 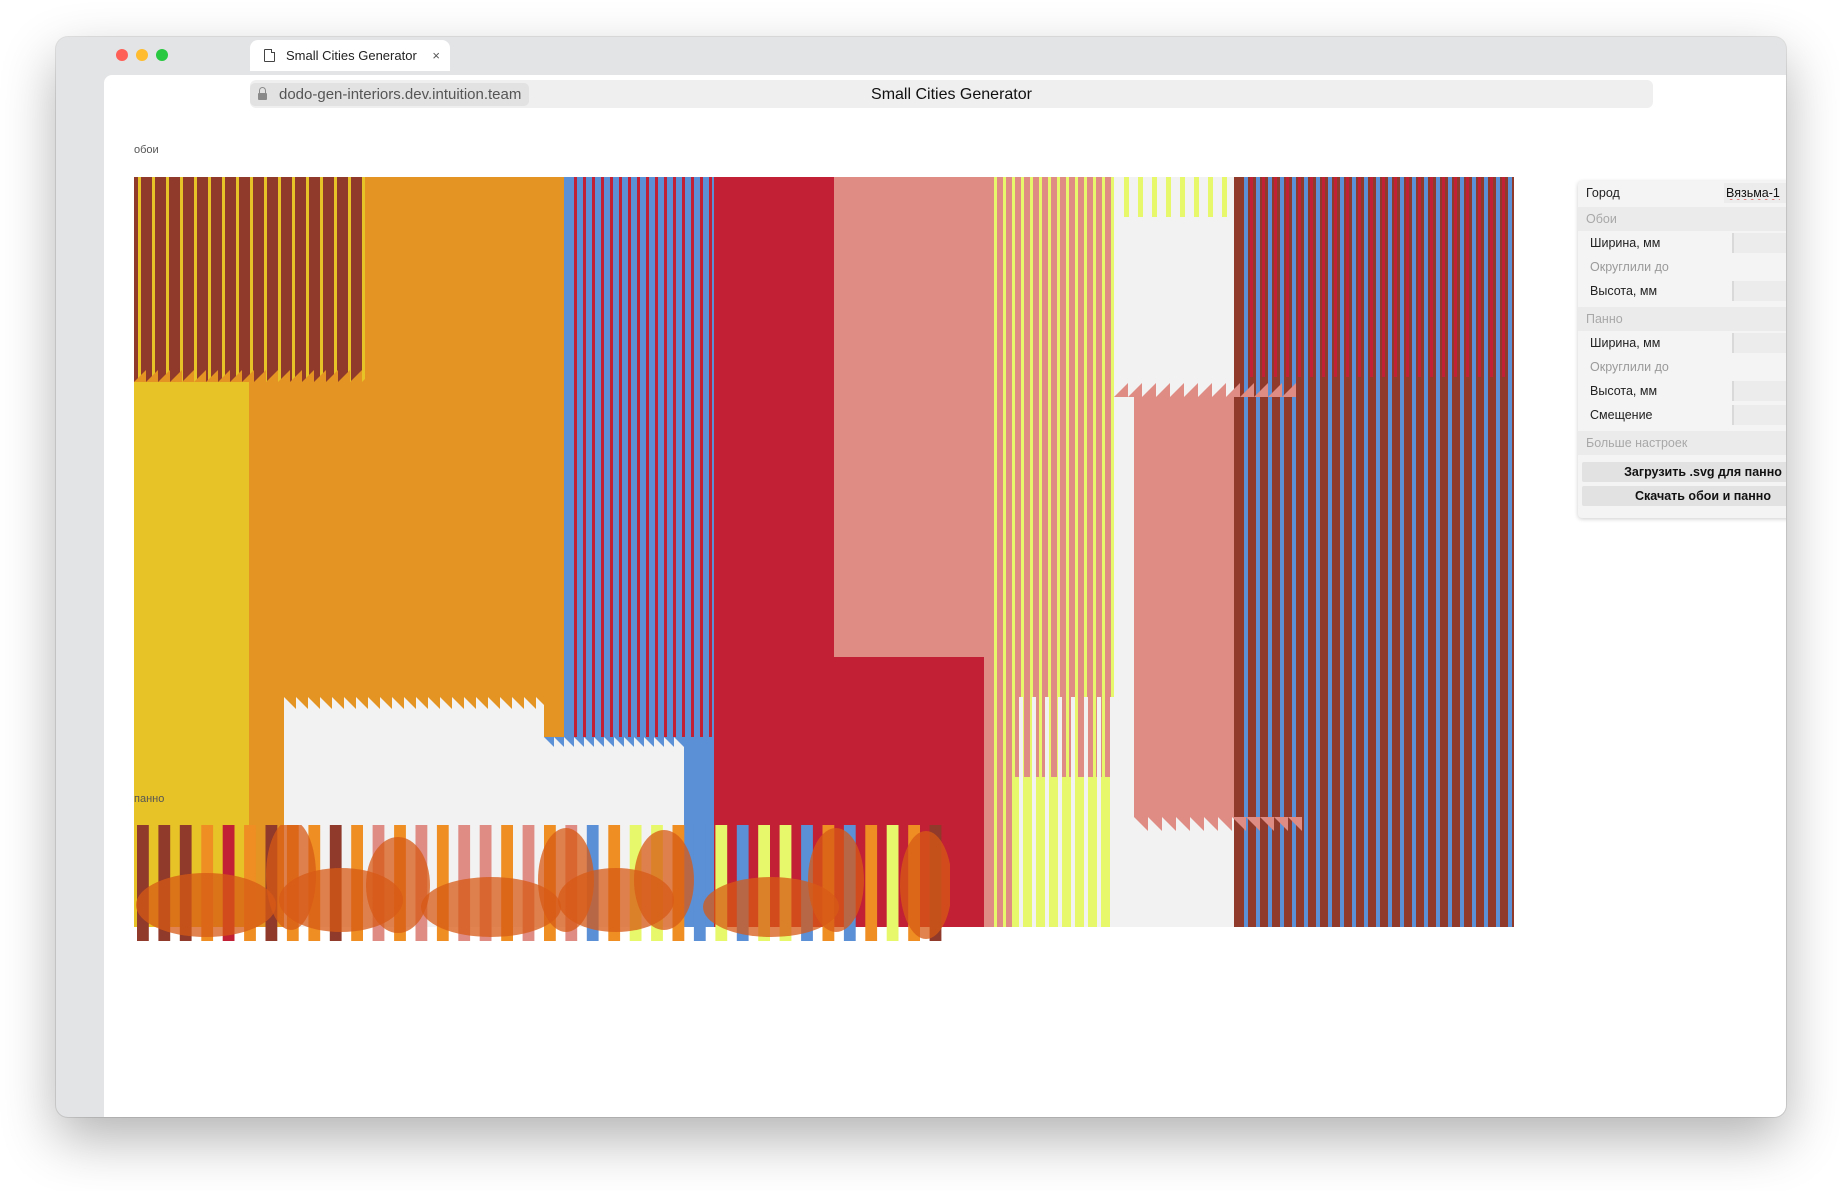 What do you see at coordinates (249, 279) in the screenshot?
I see `wallpaper-band-brown` at bounding box center [249, 279].